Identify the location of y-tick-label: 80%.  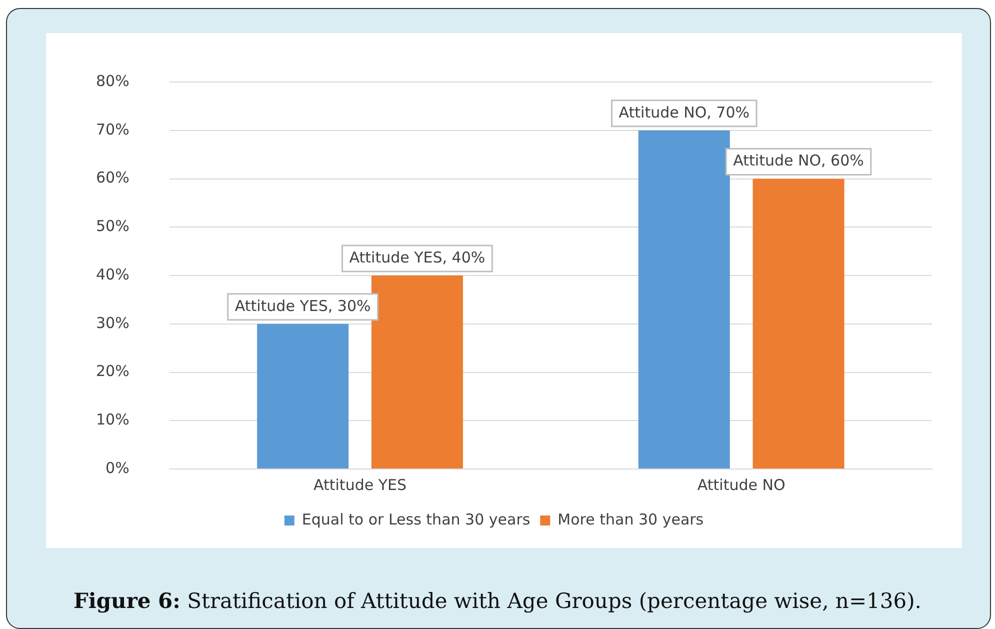
(113, 81).